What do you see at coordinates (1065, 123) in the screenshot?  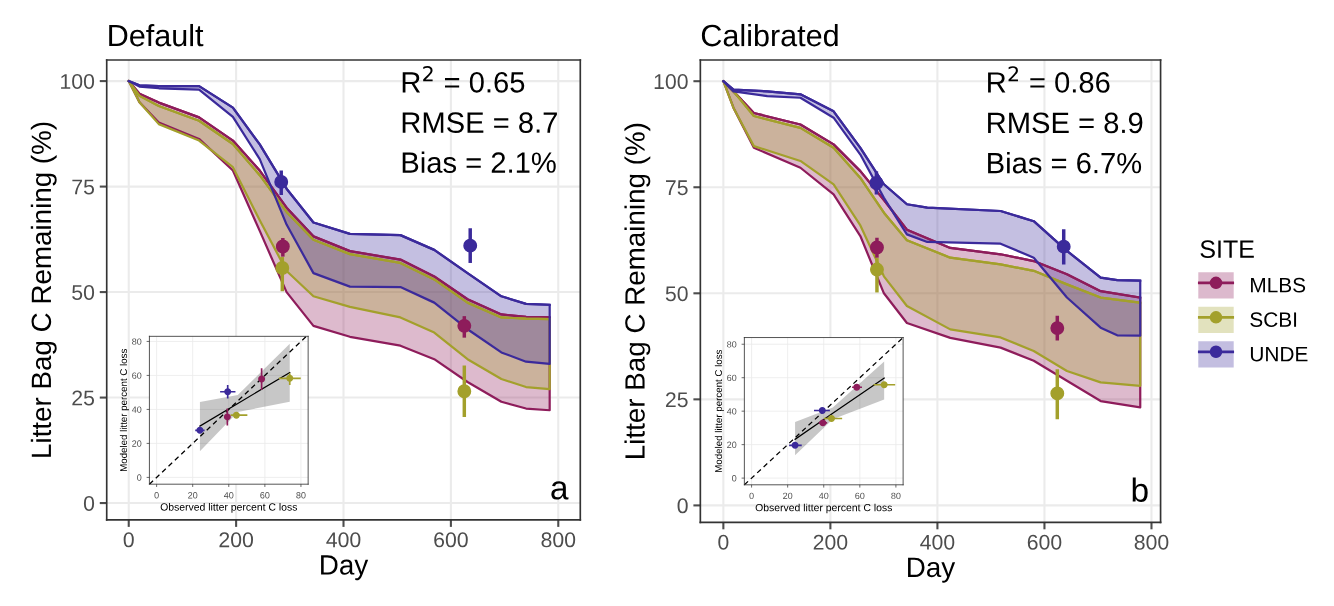 I see `annotation: RMSE = 8.9` at bounding box center [1065, 123].